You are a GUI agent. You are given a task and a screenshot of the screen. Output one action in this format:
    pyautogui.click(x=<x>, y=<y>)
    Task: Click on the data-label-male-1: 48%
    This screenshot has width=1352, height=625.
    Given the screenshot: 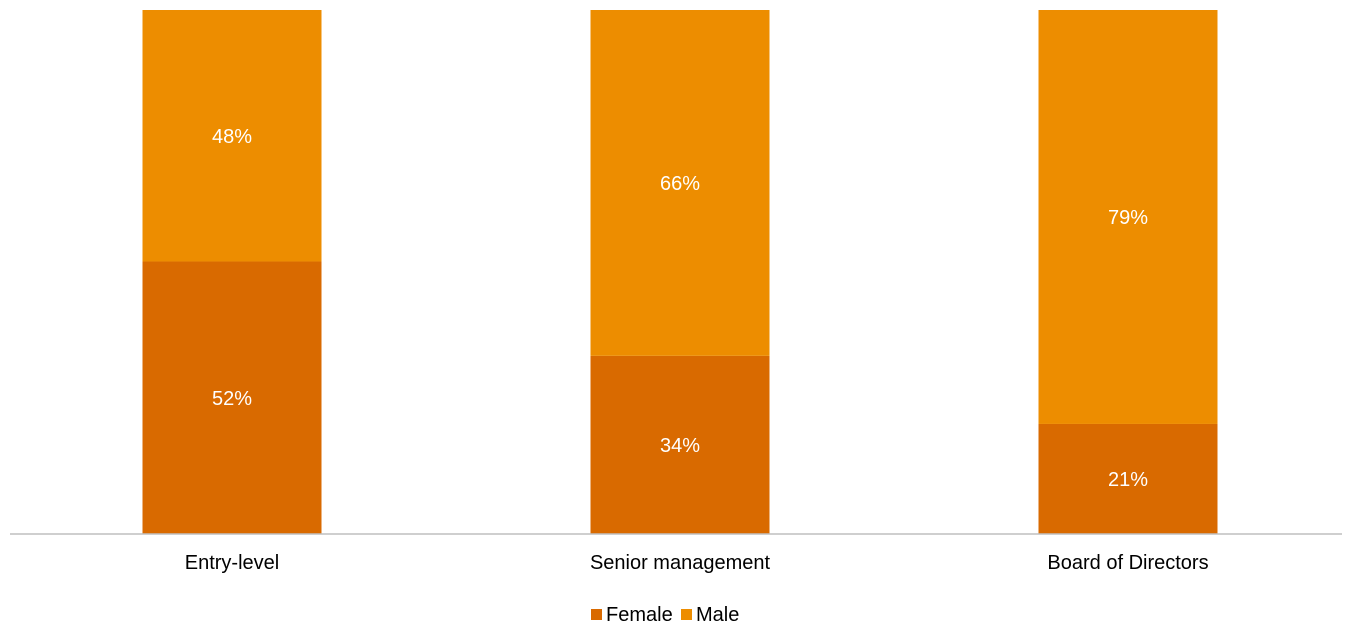 What is the action you would take?
    pyautogui.click(x=232, y=137)
    